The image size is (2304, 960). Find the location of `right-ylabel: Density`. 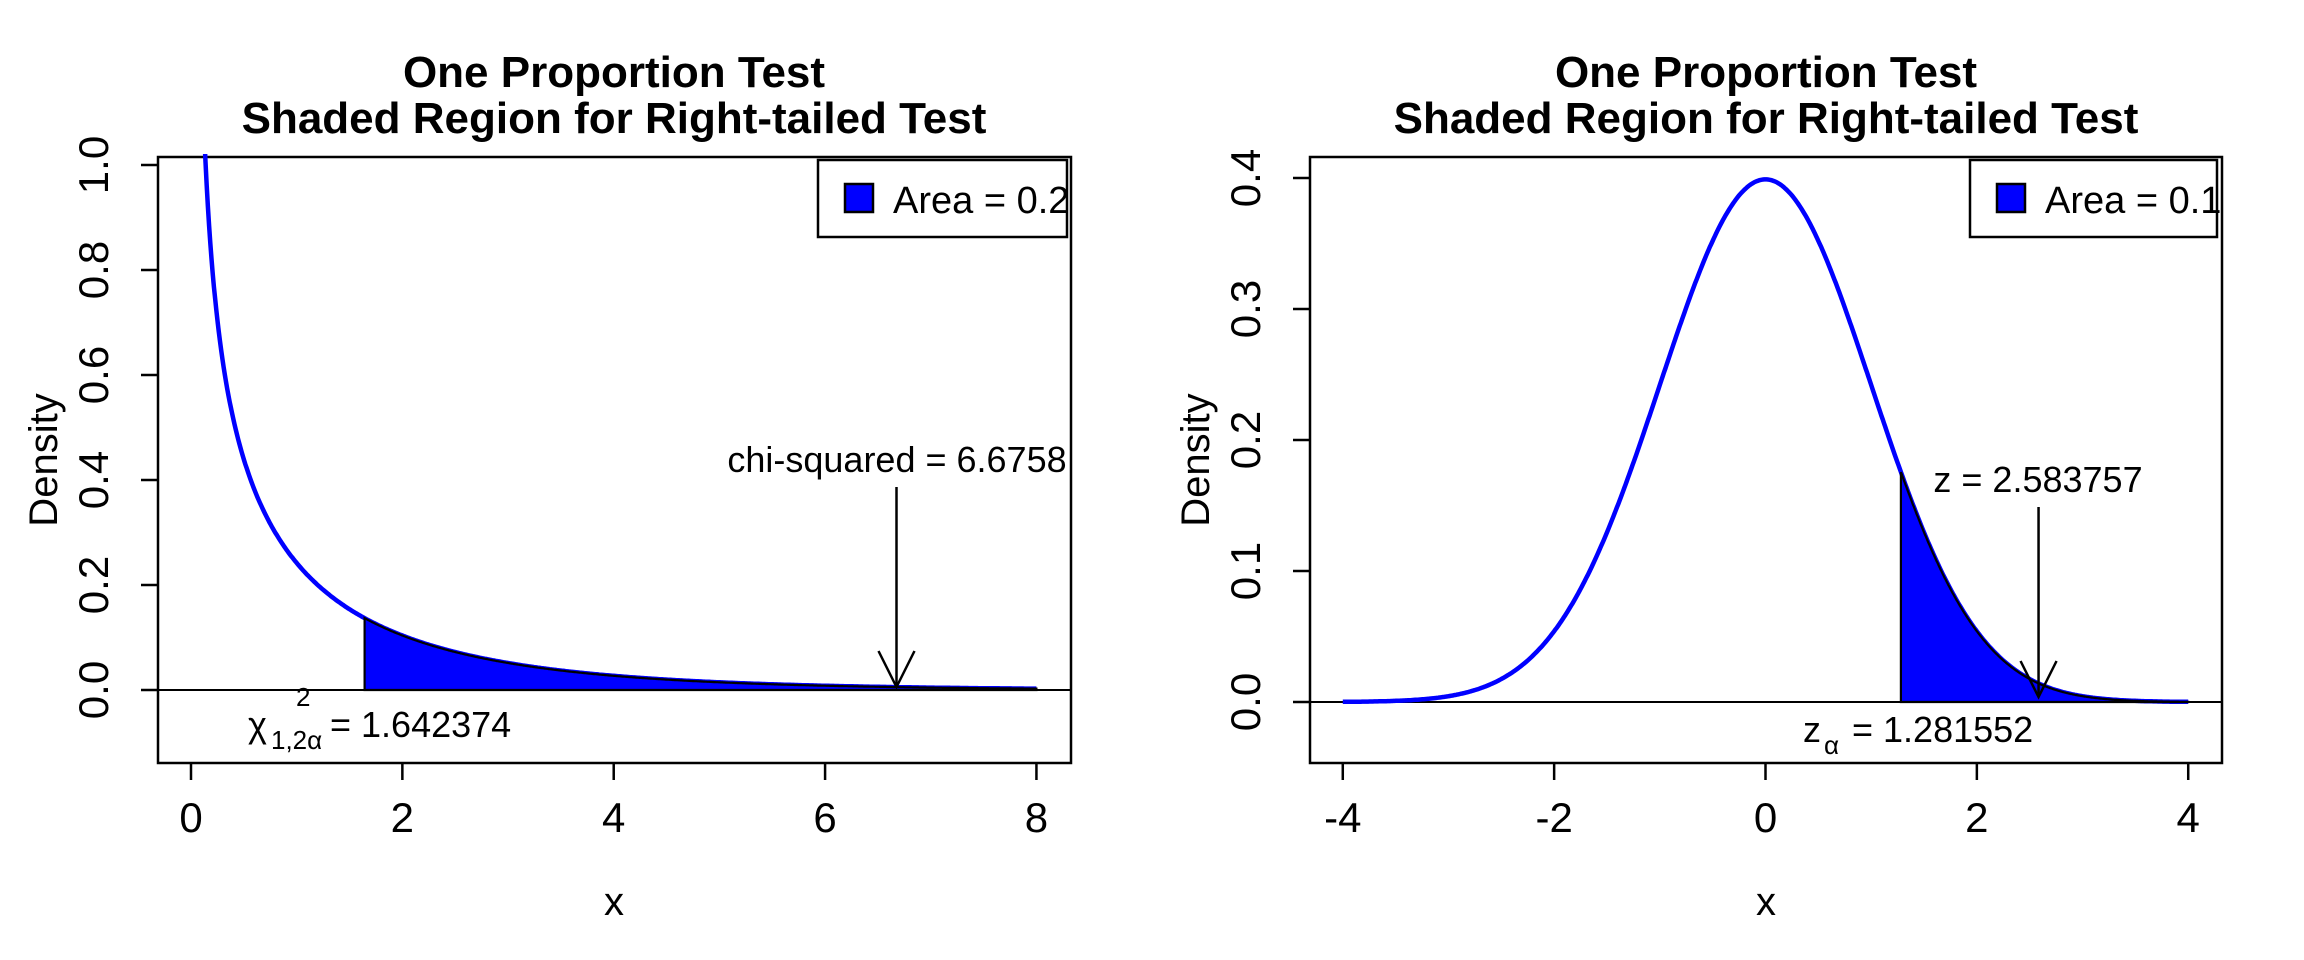

right-ylabel: Density is located at coordinates (1196, 459).